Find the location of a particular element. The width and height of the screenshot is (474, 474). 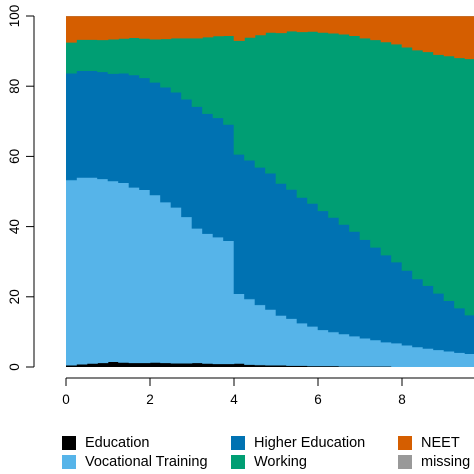

legend-item-neet: NEET is located at coordinates (429, 443).